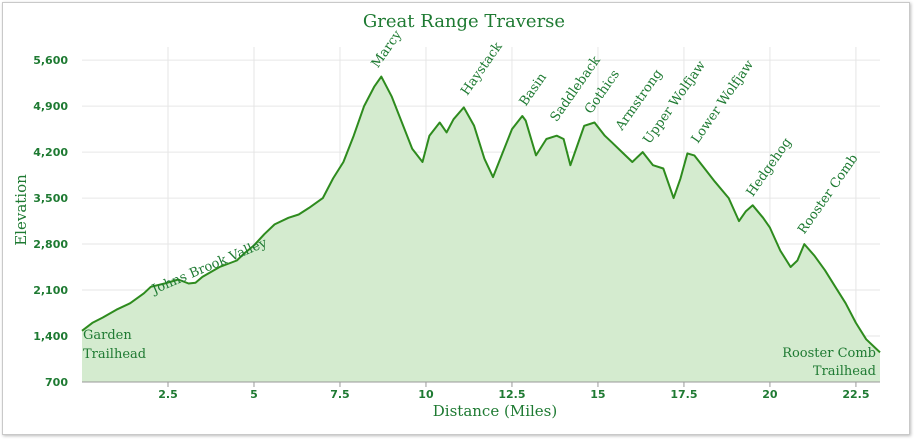 The height and width of the screenshot is (439, 914). I want to click on x-tick-label: 17.5, so click(683, 394).